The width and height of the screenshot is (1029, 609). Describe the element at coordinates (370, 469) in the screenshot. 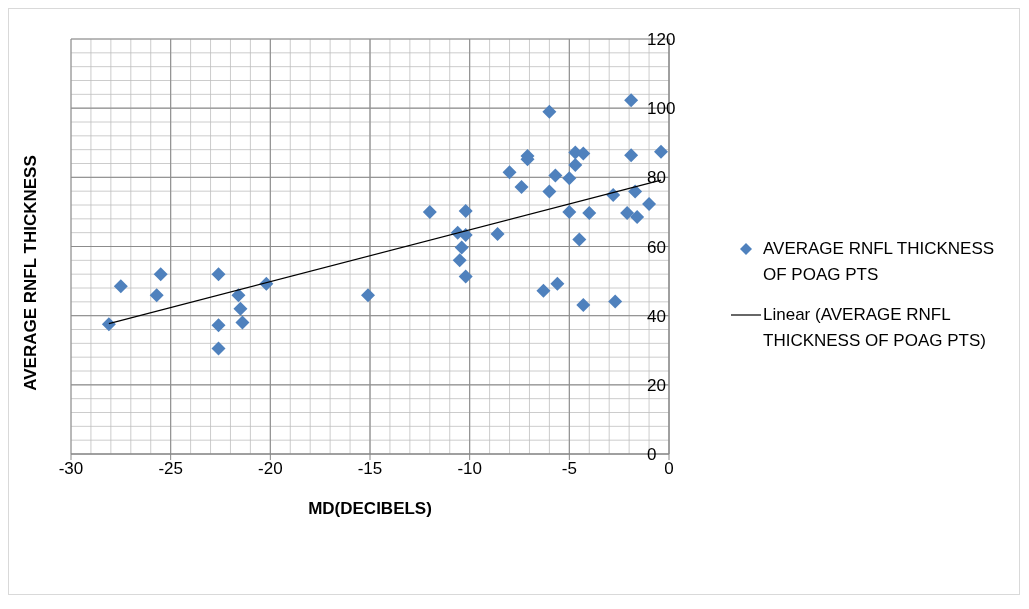

I see `x-tick-label: -15` at that location.